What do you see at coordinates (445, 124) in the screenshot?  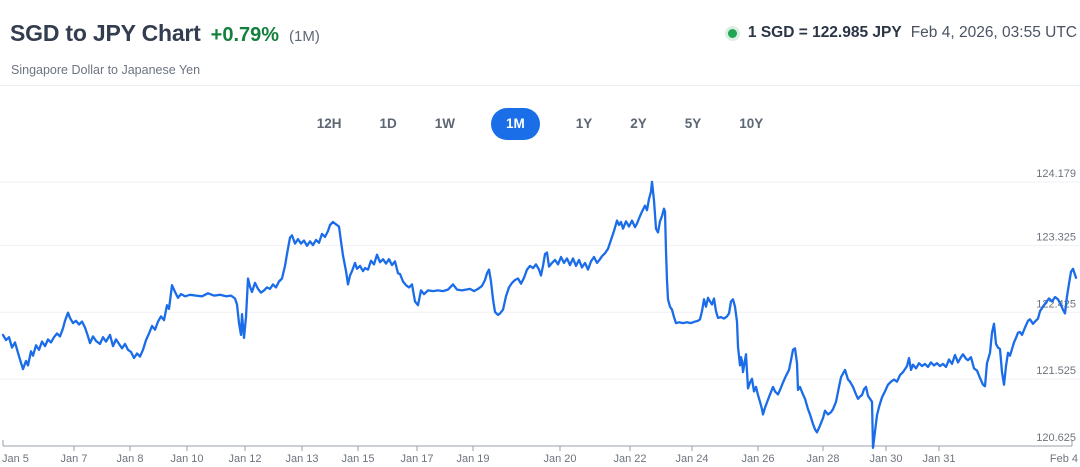 I see `tab-1w: 1W` at bounding box center [445, 124].